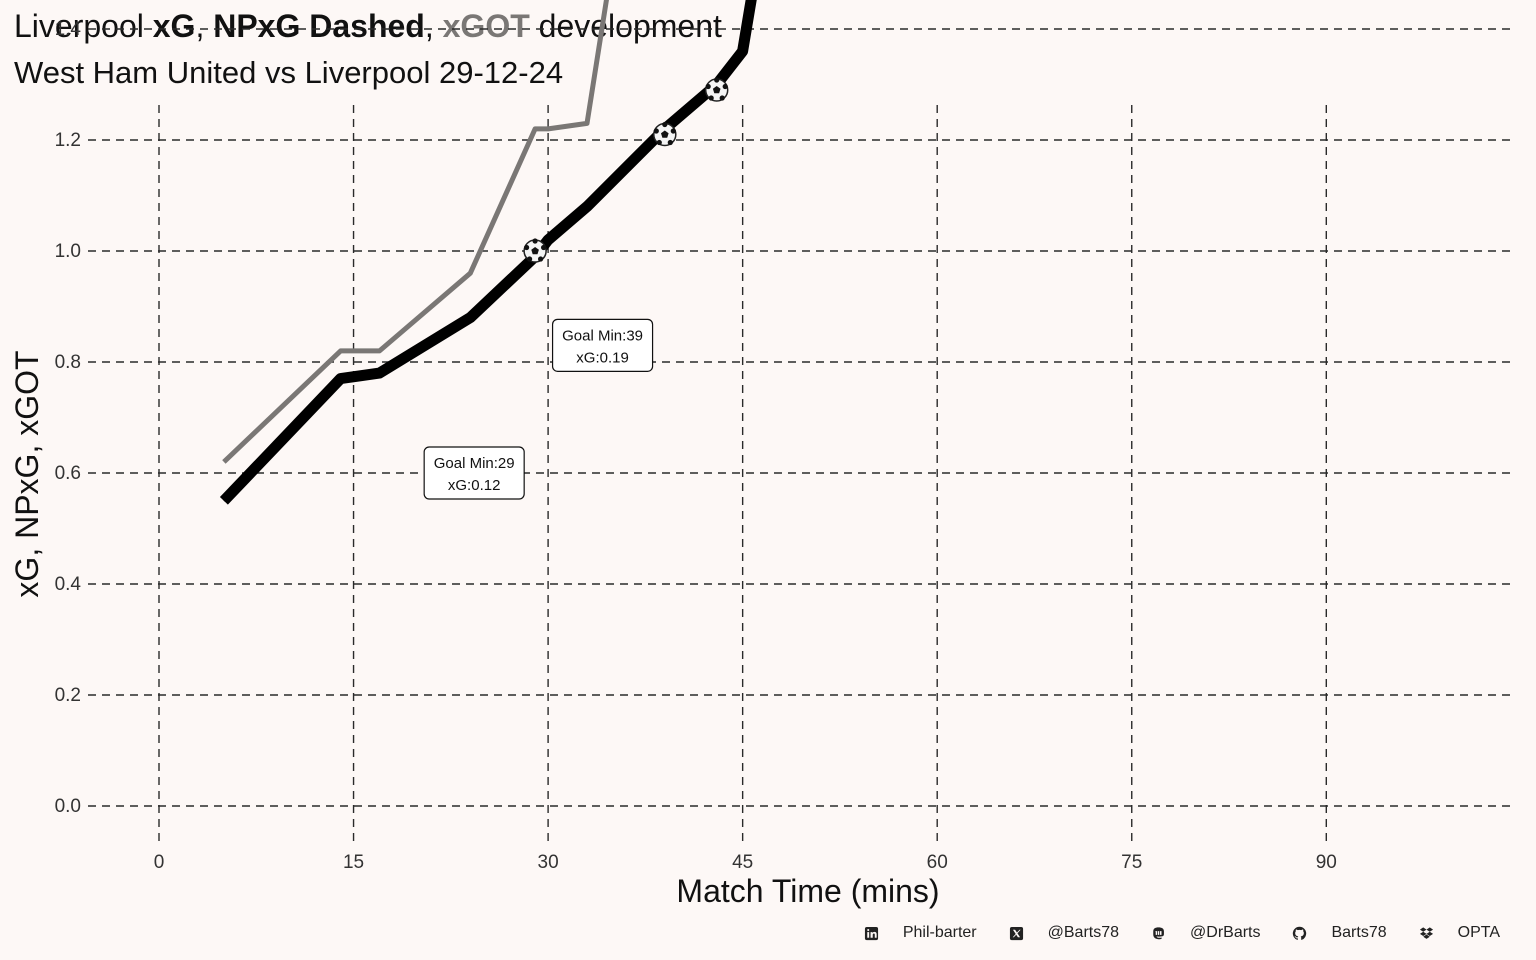  I want to click on footer-item-github: Barts78, so click(1355, 933).